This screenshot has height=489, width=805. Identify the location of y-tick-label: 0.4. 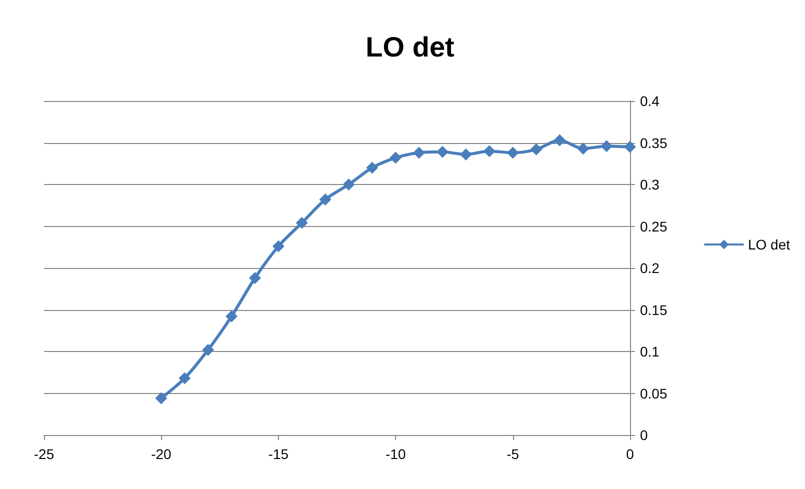
(650, 101).